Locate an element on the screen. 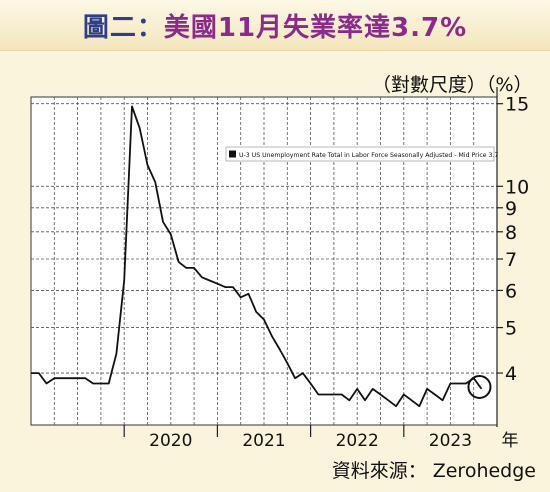 This screenshot has width=550, height=492. y-tick-label: 7 is located at coordinates (511, 260).